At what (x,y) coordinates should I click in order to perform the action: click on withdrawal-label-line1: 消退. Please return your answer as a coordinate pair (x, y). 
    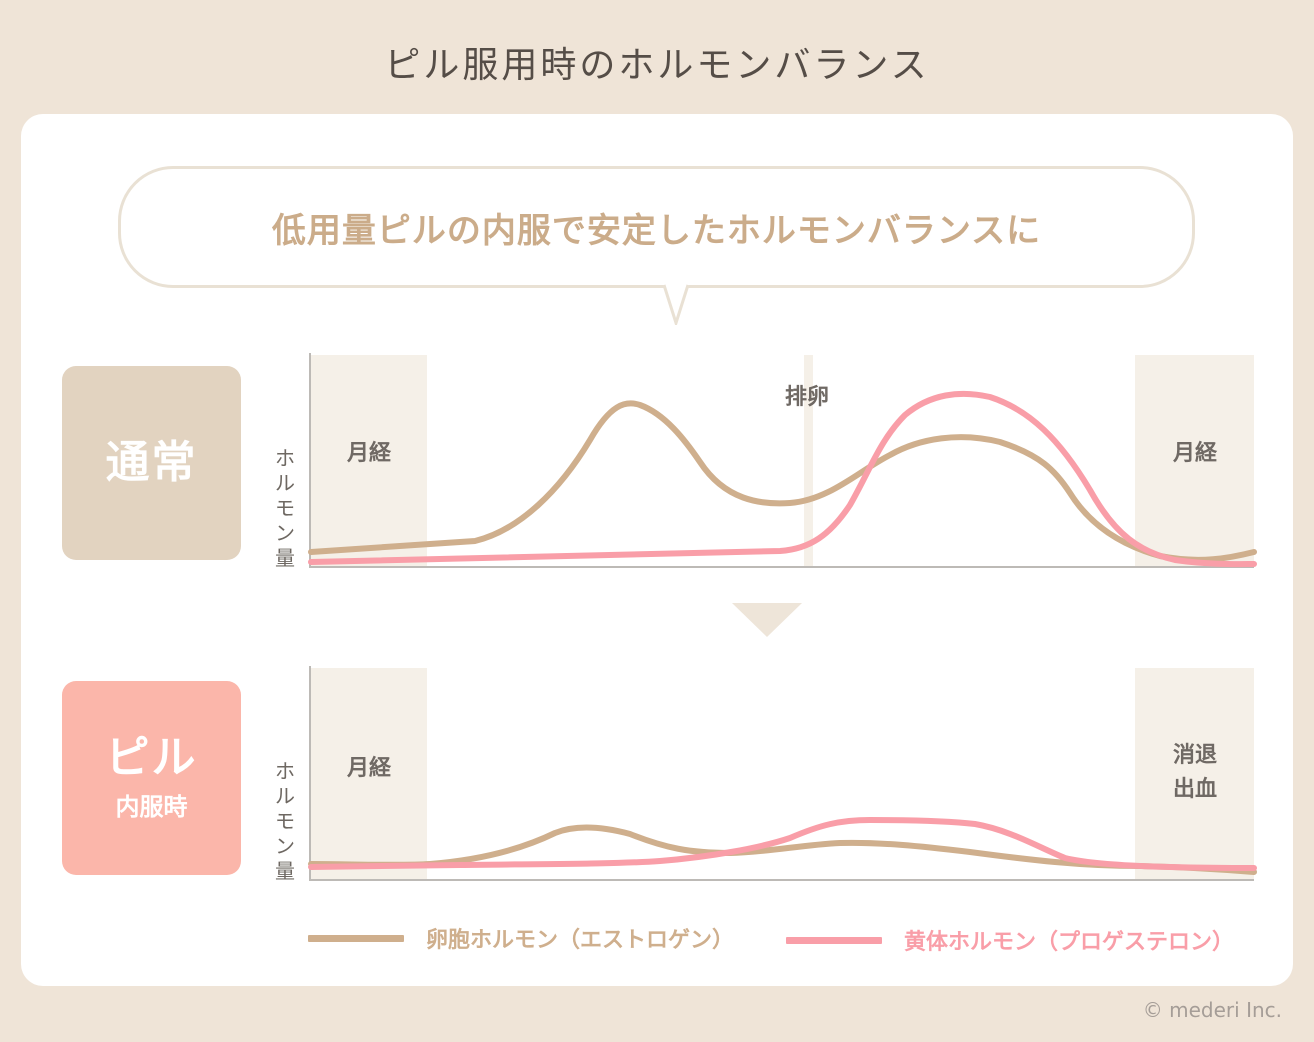
    Looking at the image, I should click on (1195, 755).